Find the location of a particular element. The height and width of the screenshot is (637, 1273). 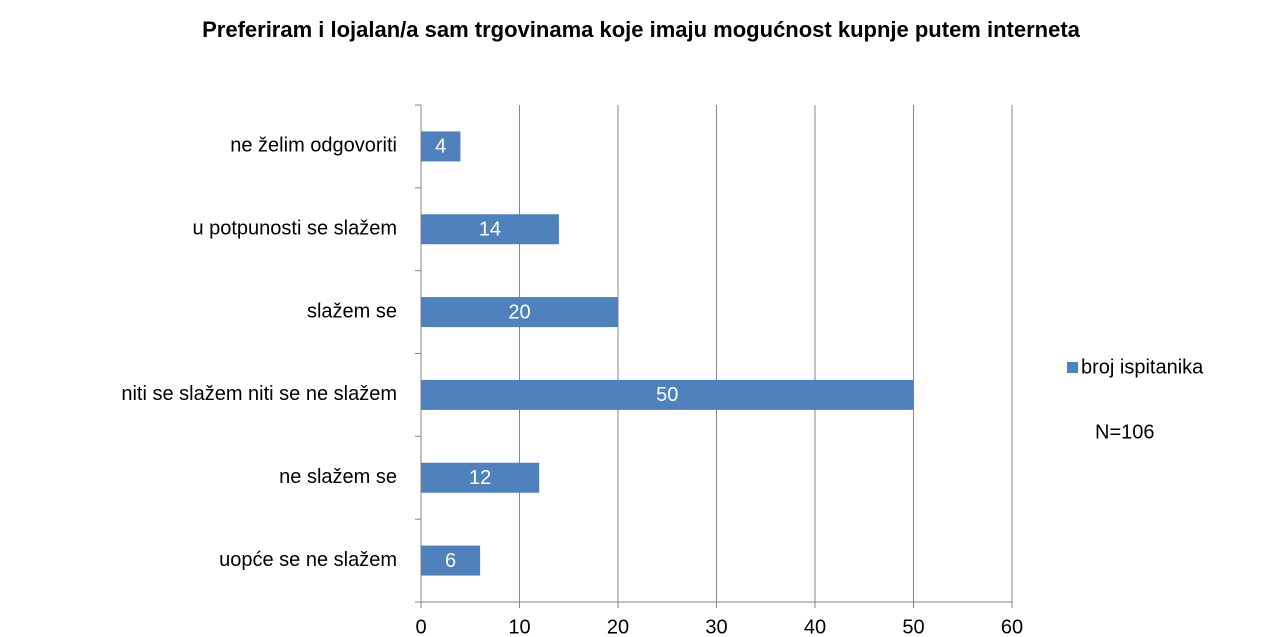

x-tick-label: 50 is located at coordinates (913, 626).